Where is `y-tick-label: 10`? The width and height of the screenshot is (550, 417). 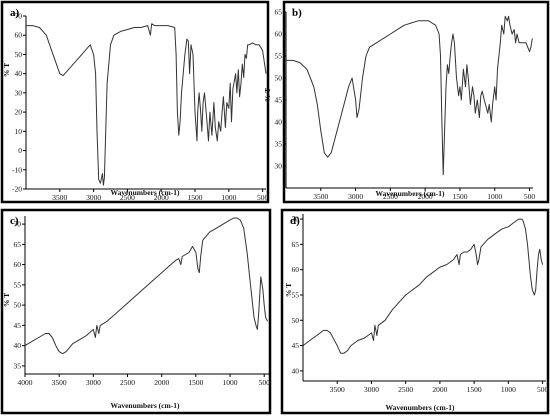
y-tick-label: 10 is located at coordinates (19, 131).